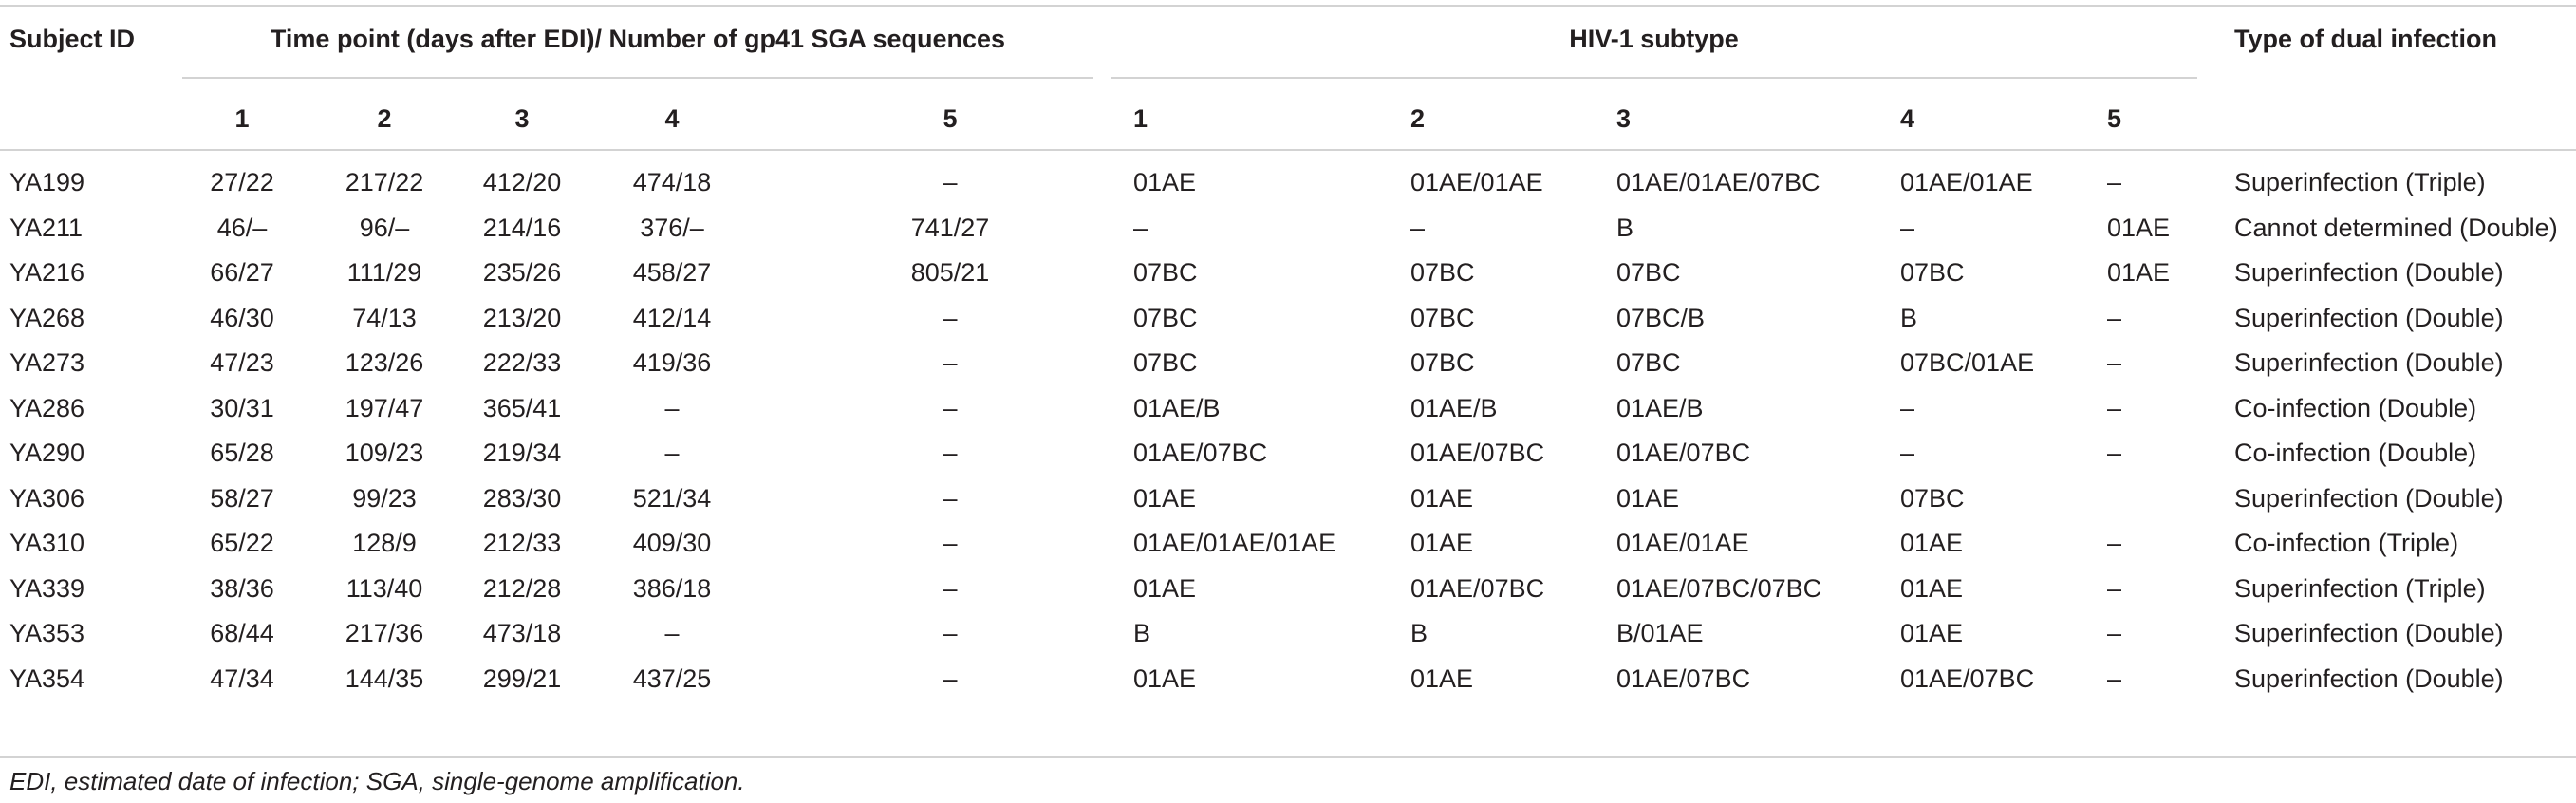  Describe the element at coordinates (242, 362) in the screenshot. I see `time-point-cell: 47/23` at that location.